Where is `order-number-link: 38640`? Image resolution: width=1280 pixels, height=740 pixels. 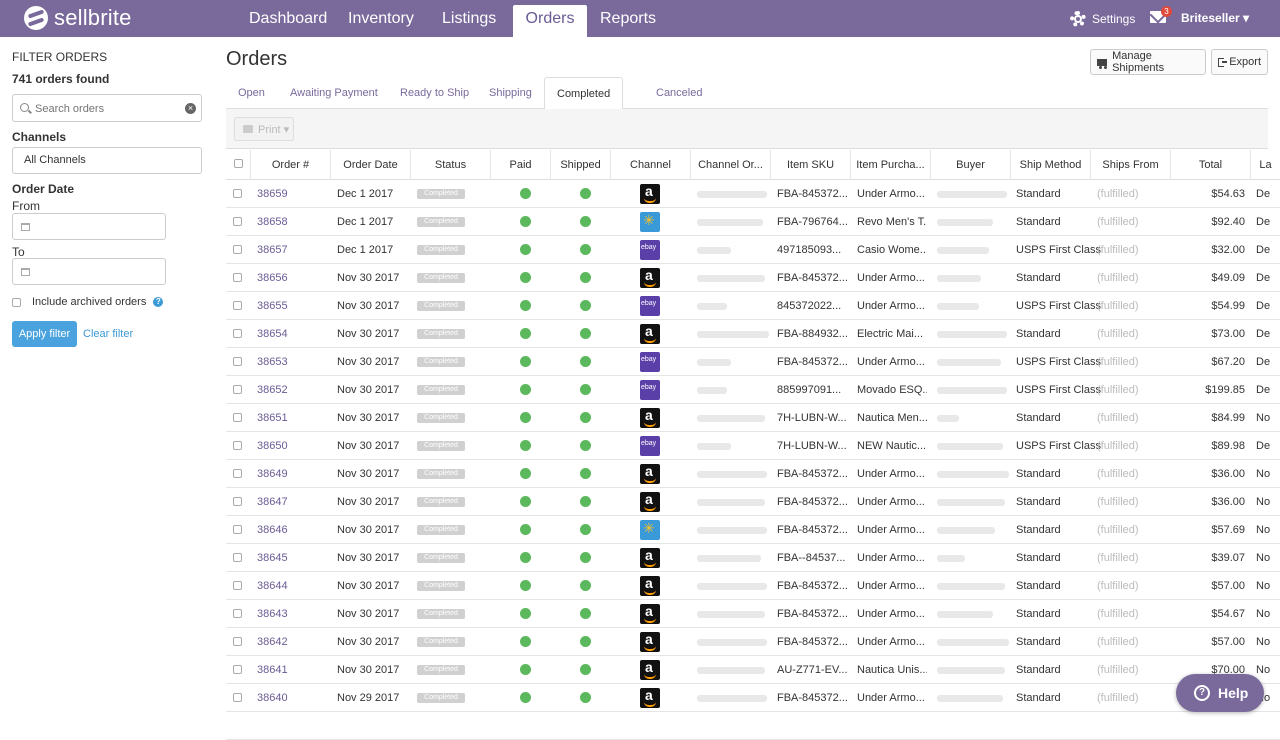
order-number-link: 38640 is located at coordinates (272, 698).